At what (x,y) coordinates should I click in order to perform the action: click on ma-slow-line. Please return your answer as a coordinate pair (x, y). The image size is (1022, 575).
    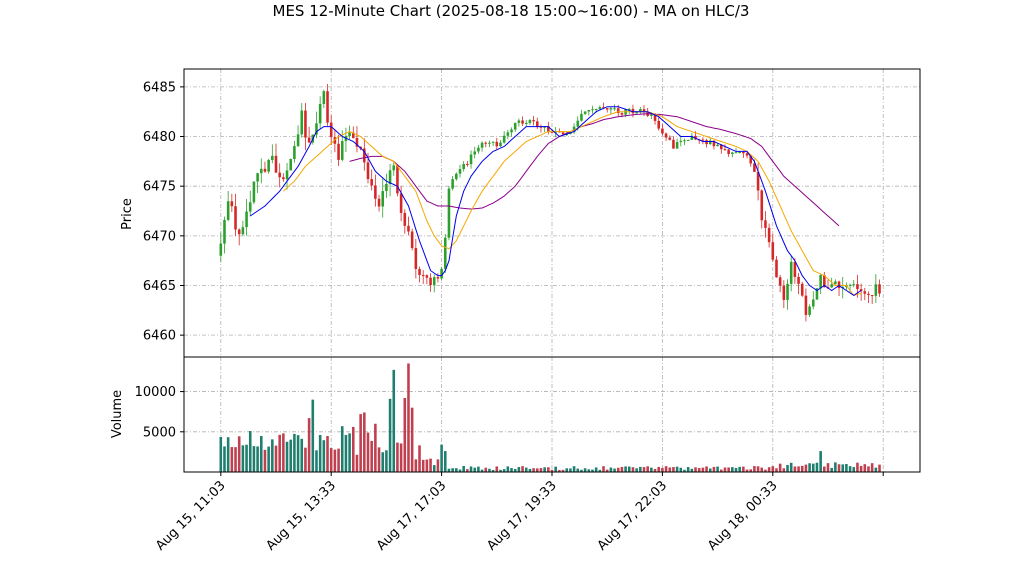
    Looking at the image, I should click on (594, 170).